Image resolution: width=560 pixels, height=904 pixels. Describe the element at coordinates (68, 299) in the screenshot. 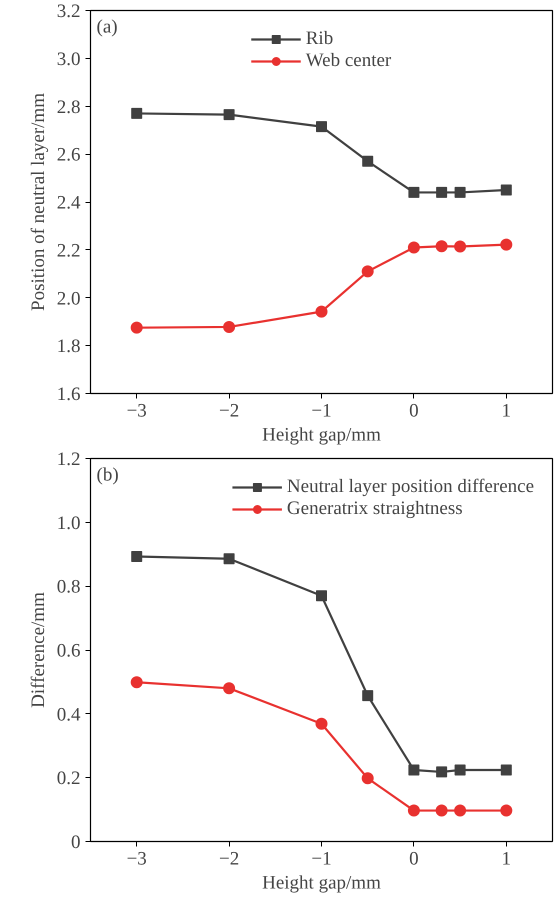

I see `y-tick-label: 2.0` at that location.